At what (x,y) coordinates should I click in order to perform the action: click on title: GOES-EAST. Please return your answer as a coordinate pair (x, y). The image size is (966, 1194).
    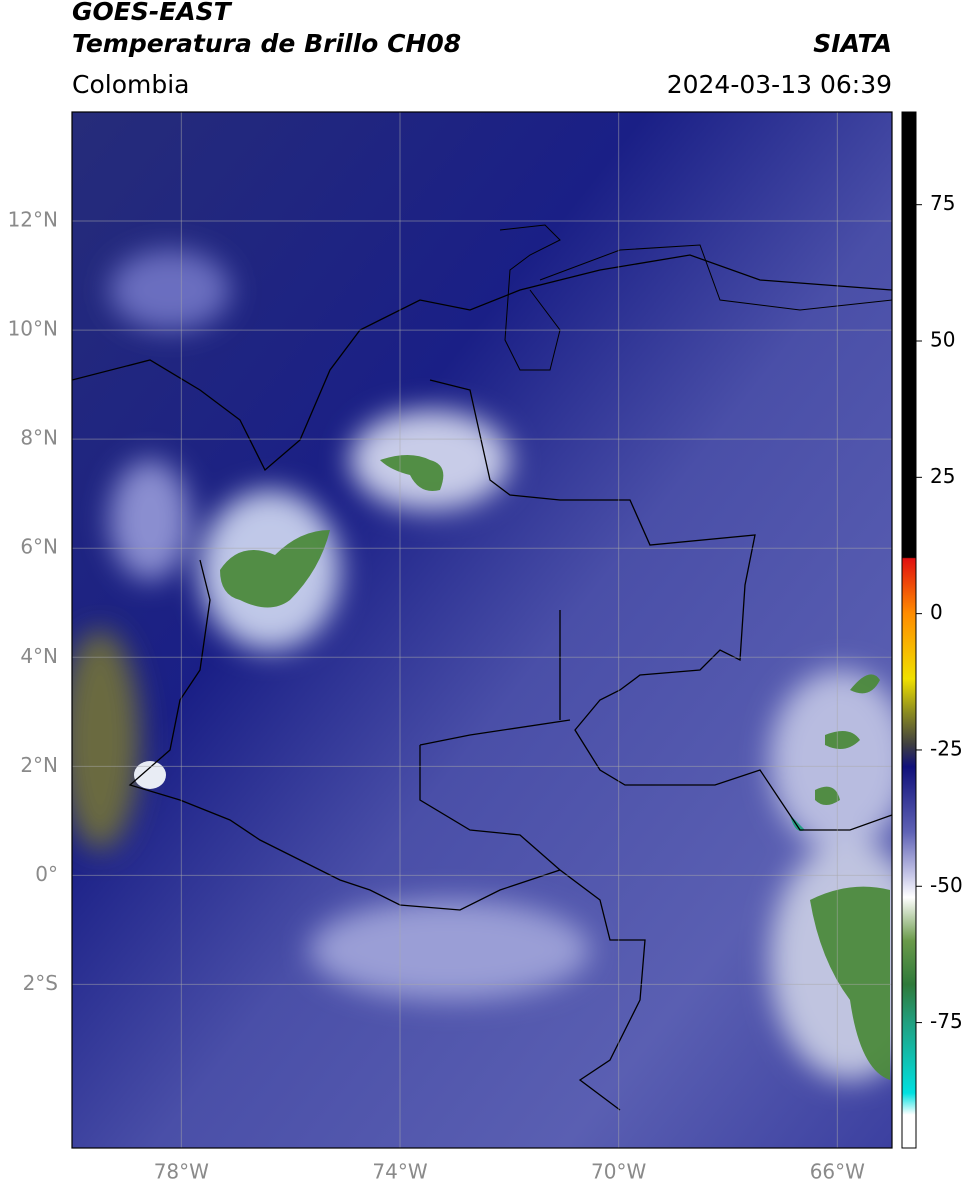
    Looking at the image, I should click on (152, 13).